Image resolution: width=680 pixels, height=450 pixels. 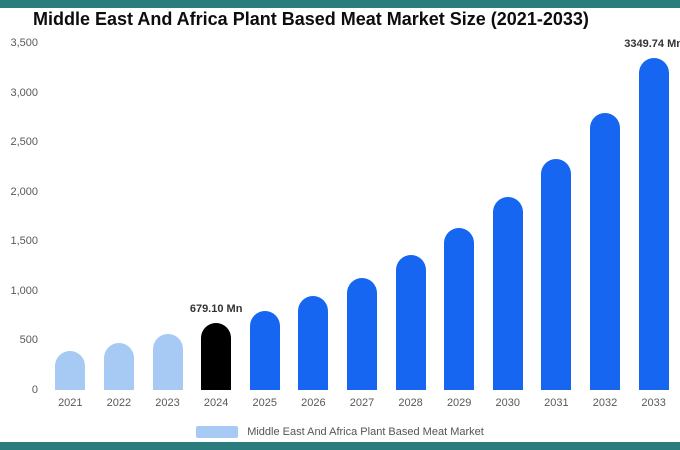 I want to click on bar-2032, so click(x=605, y=251).